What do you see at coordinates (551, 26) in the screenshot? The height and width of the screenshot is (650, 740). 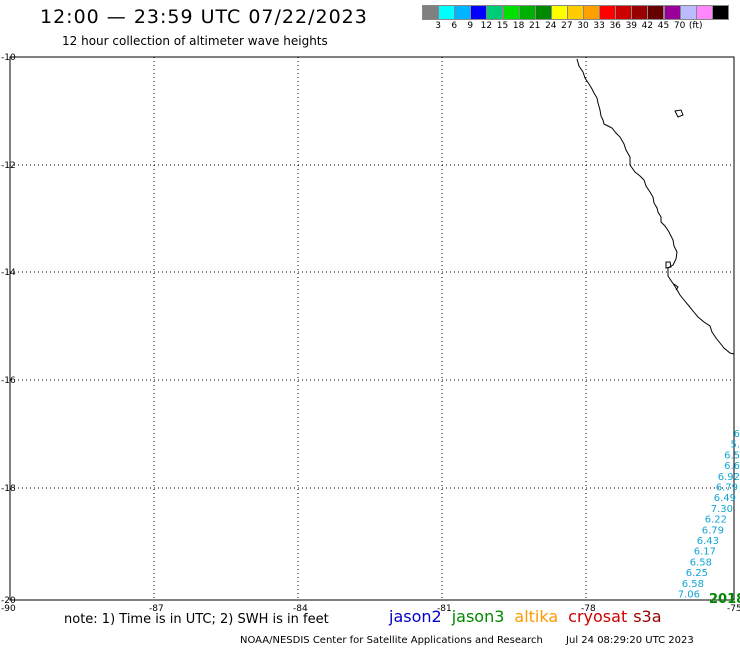 I see `colorbar-label: 24` at bounding box center [551, 26].